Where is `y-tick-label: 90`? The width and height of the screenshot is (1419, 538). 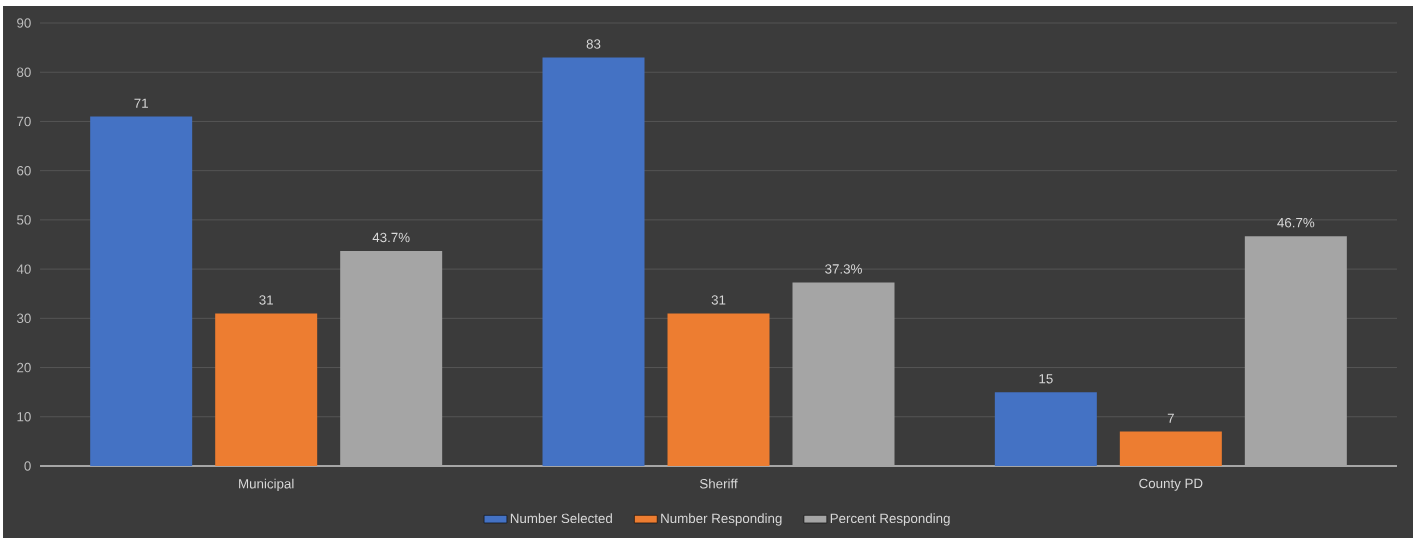
y-tick-label: 90 is located at coordinates (24, 23).